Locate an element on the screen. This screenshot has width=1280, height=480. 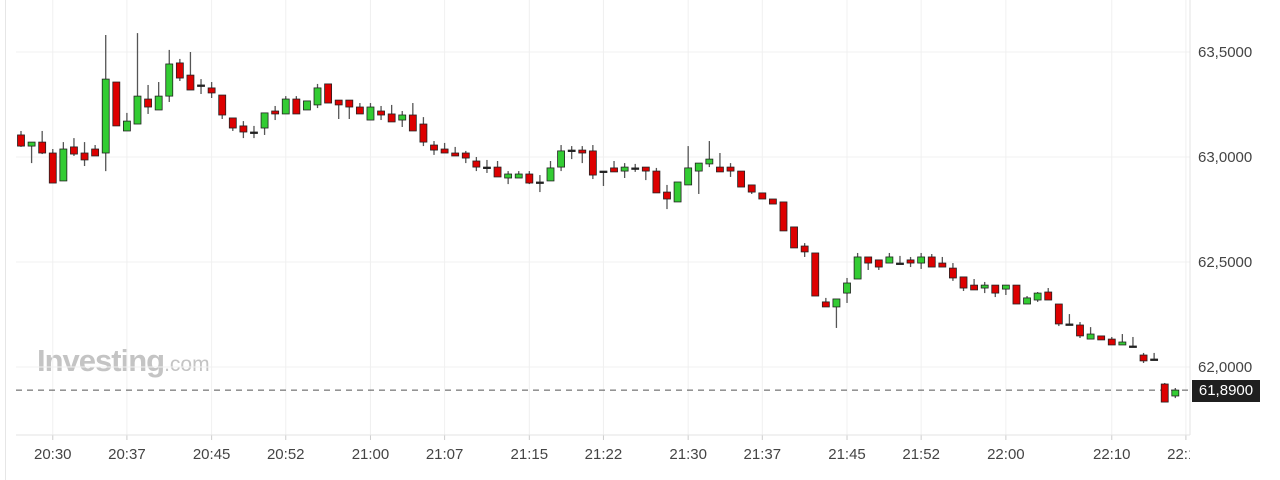
x-tick-label: 21:22 is located at coordinates (604, 454).